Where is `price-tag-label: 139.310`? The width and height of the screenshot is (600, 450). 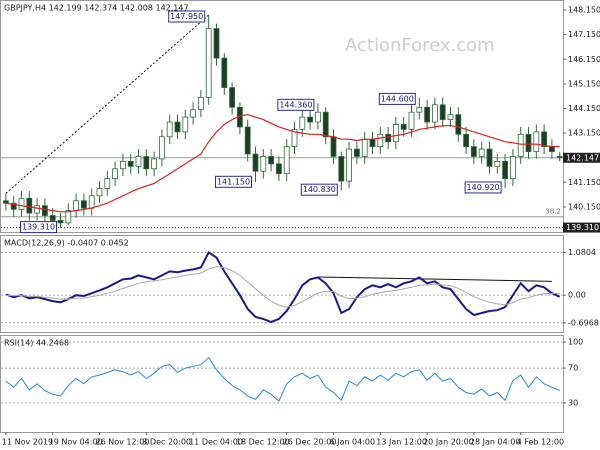 price-tag-label: 139.310 is located at coordinates (582, 227).